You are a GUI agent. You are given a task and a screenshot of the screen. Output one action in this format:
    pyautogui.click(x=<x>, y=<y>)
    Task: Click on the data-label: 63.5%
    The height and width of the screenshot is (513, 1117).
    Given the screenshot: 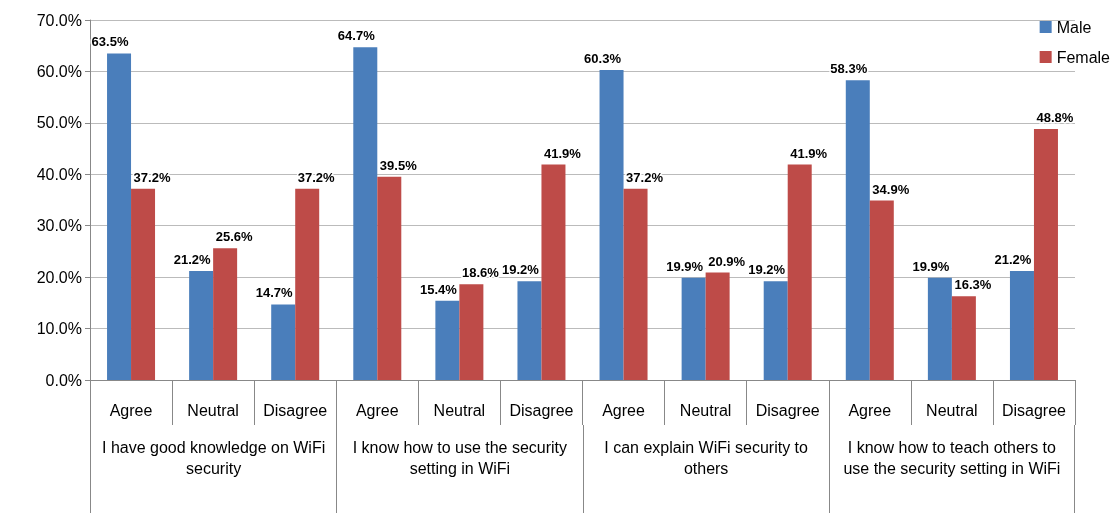 What is the action you would take?
    pyautogui.click(x=110, y=42)
    